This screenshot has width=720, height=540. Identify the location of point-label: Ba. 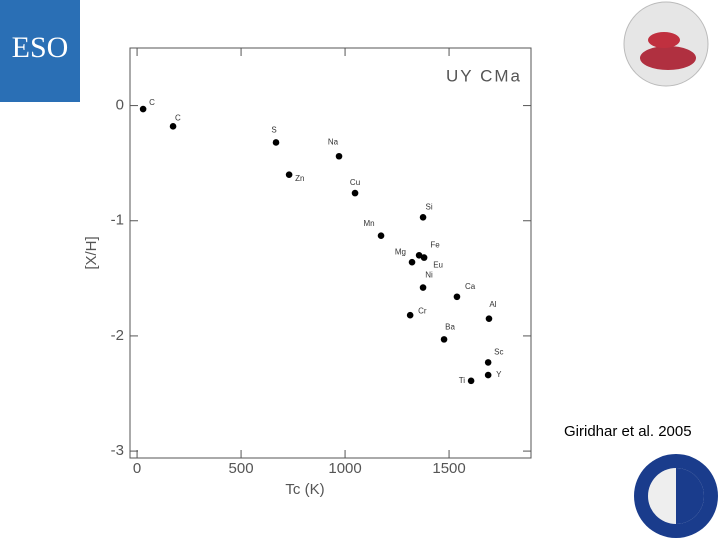
(450, 326).